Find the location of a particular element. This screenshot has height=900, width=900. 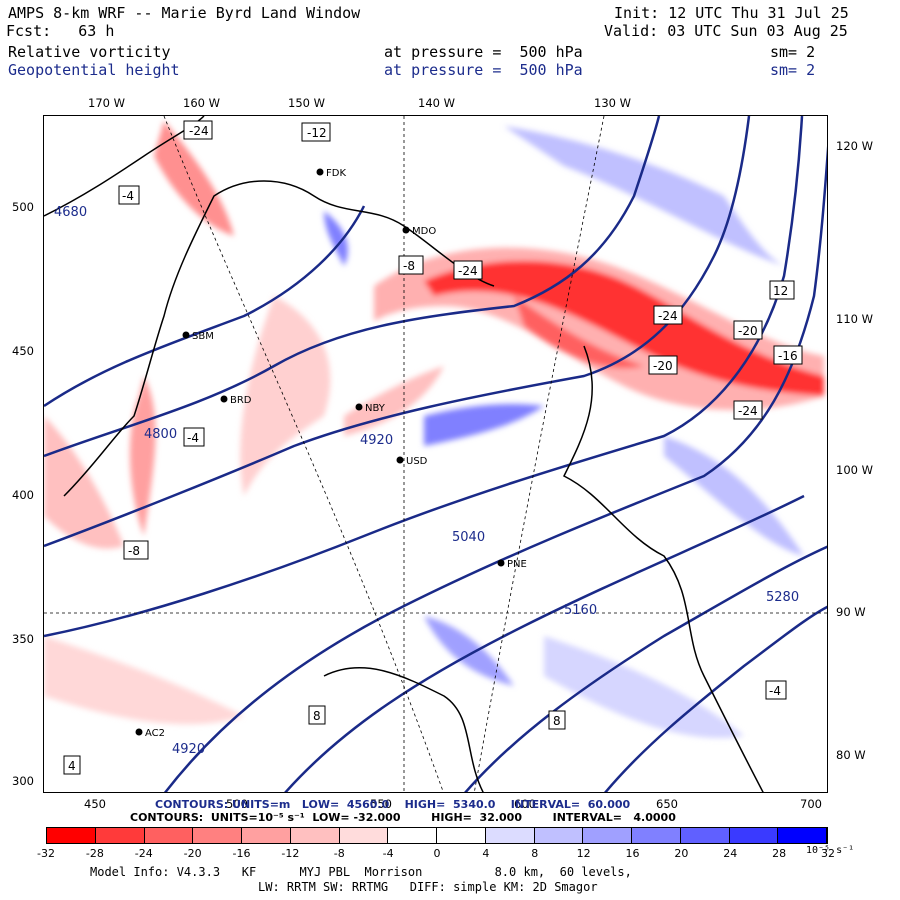

colorbar-tick-label: 32 is located at coordinates (828, 853).